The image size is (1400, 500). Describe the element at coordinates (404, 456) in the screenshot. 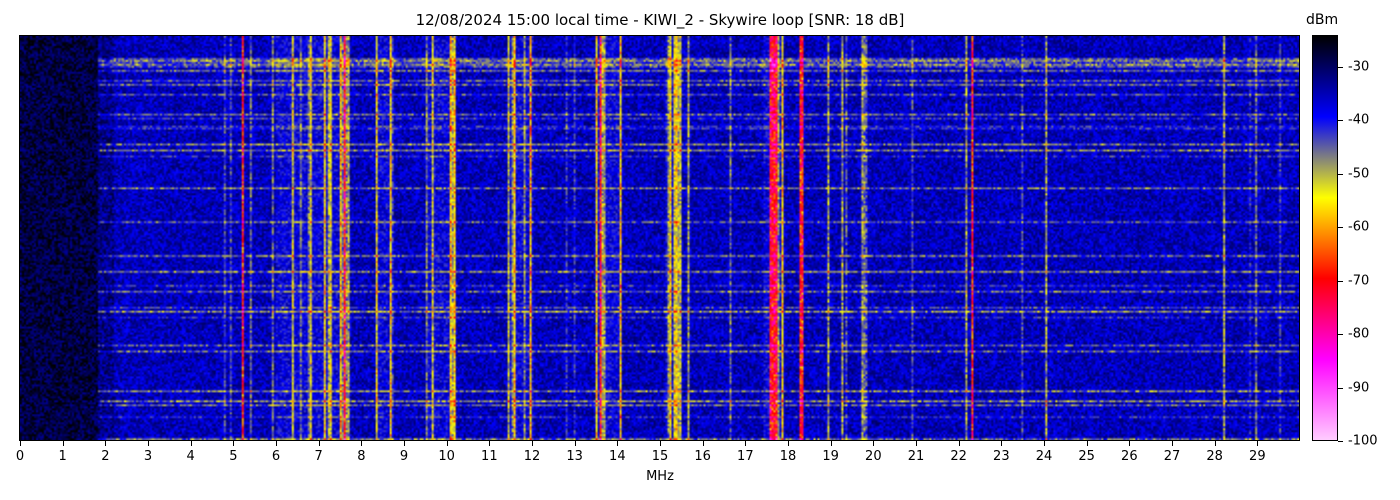

I see `x-tick-label: 9` at that location.